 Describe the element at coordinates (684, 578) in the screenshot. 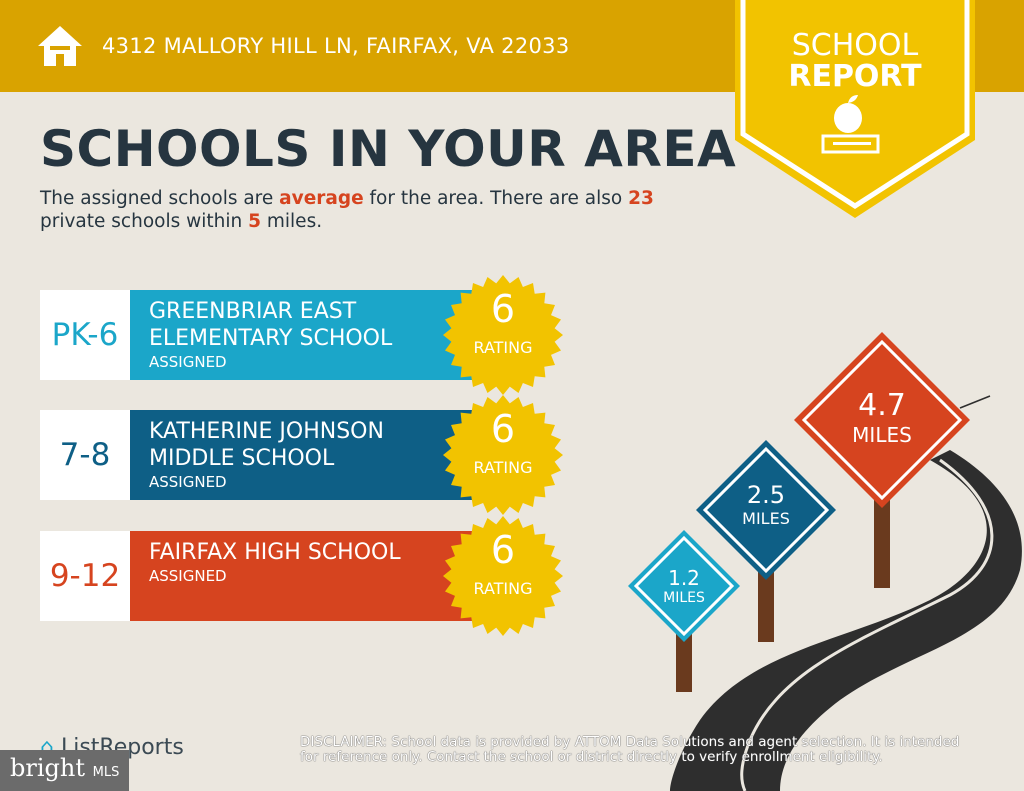

I see `sign-distance: 1.2` at that location.